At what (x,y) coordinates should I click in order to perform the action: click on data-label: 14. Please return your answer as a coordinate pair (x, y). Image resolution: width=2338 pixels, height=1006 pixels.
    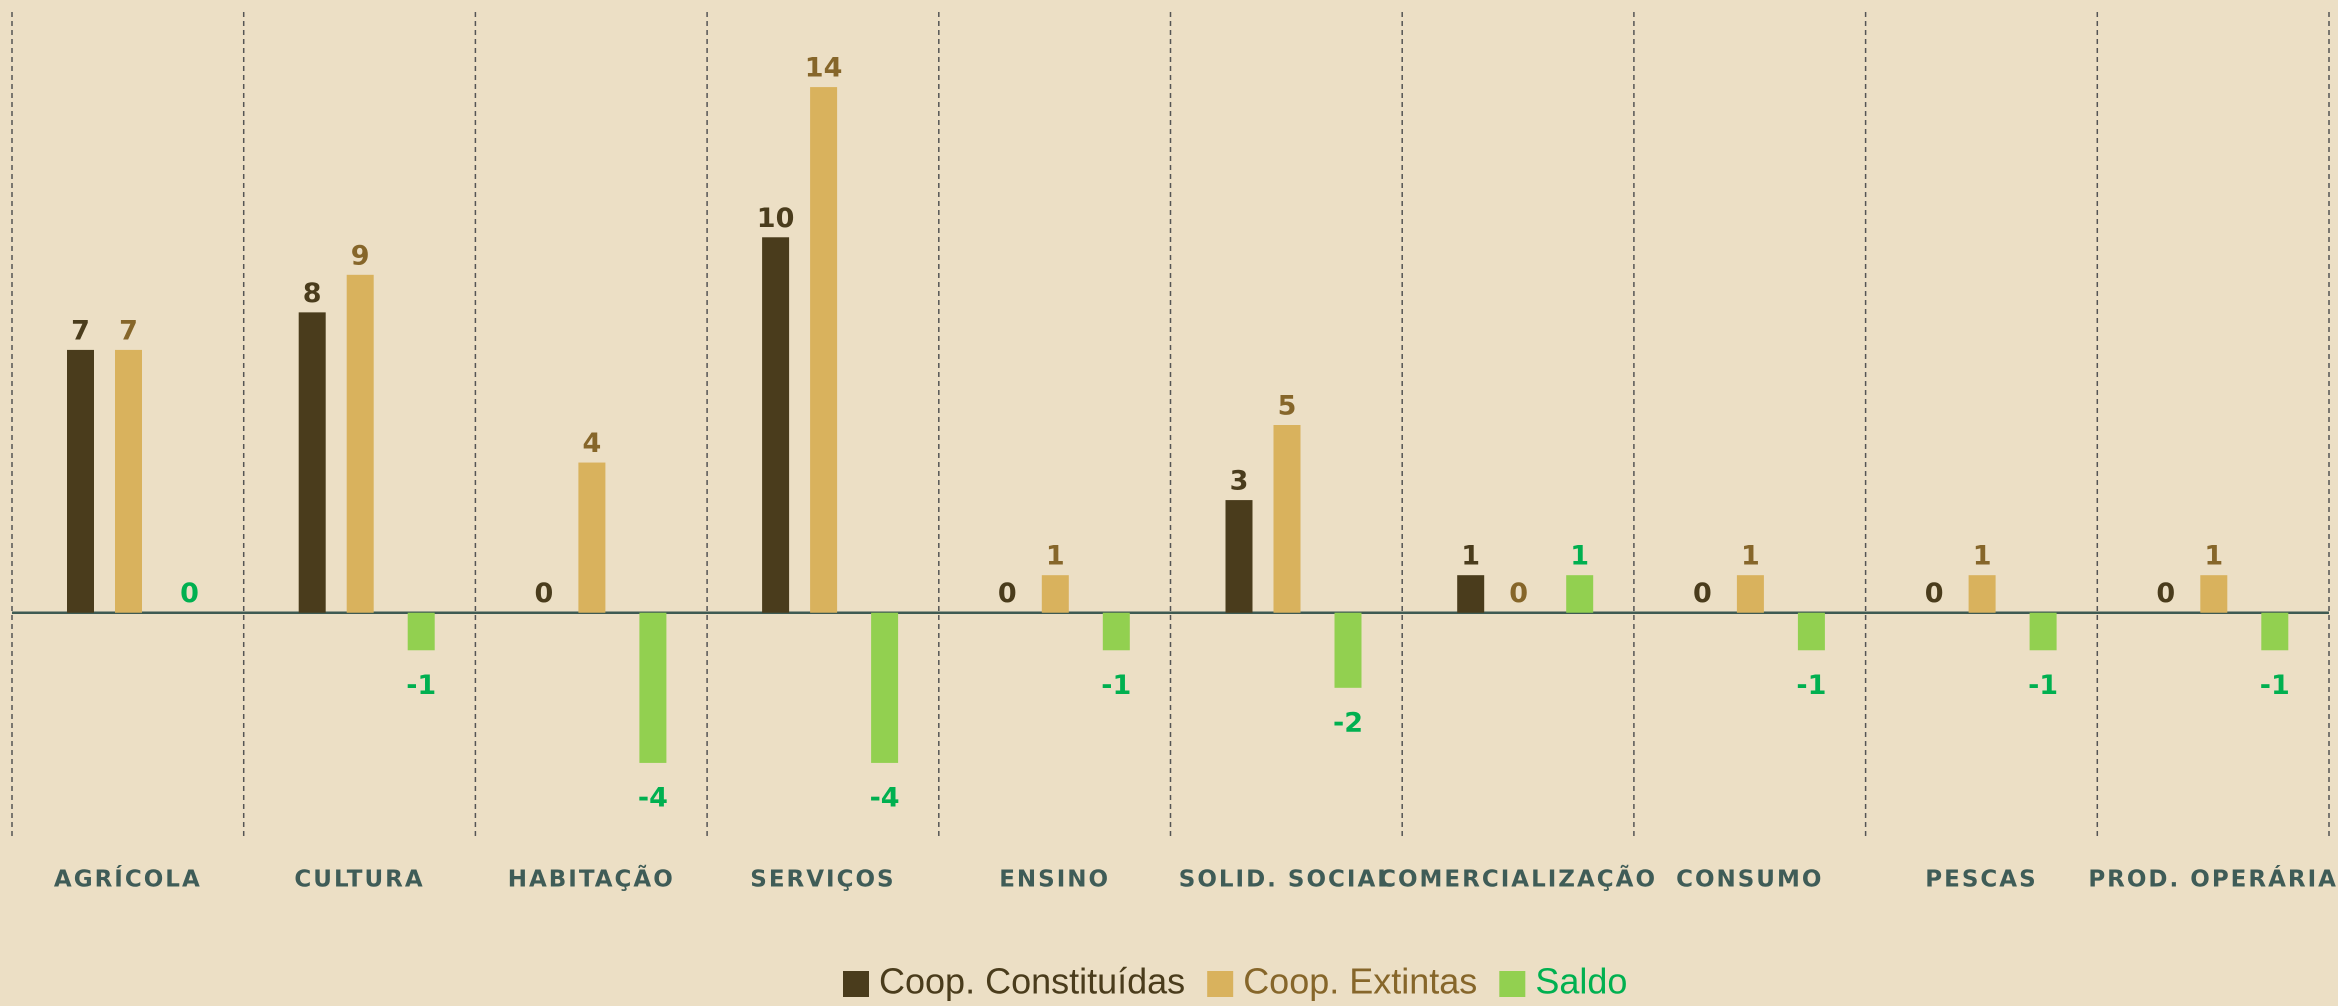
    Looking at the image, I should click on (824, 68).